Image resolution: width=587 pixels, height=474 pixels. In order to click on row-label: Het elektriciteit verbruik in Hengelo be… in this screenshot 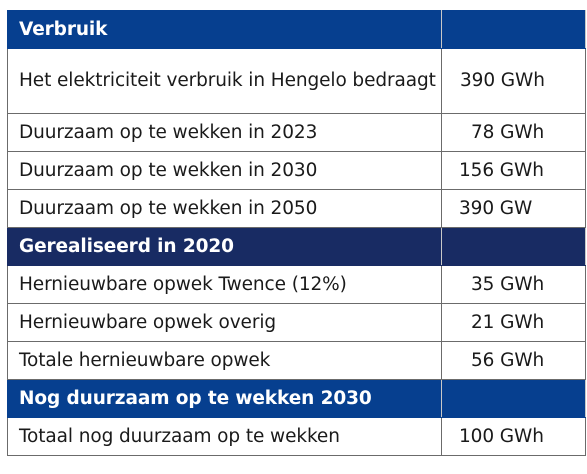, I will do `click(224, 81)`.